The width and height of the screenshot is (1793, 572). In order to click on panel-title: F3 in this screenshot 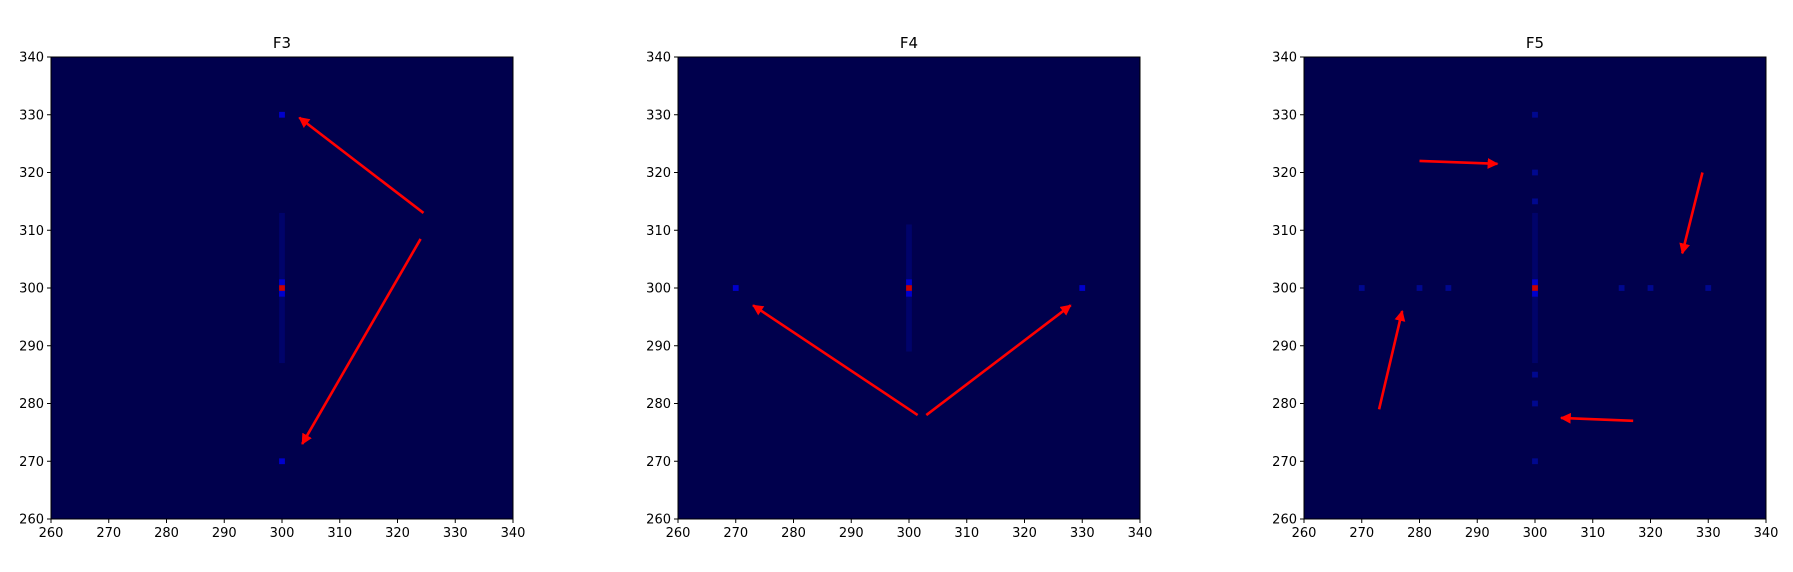, I will do `click(282, 43)`.